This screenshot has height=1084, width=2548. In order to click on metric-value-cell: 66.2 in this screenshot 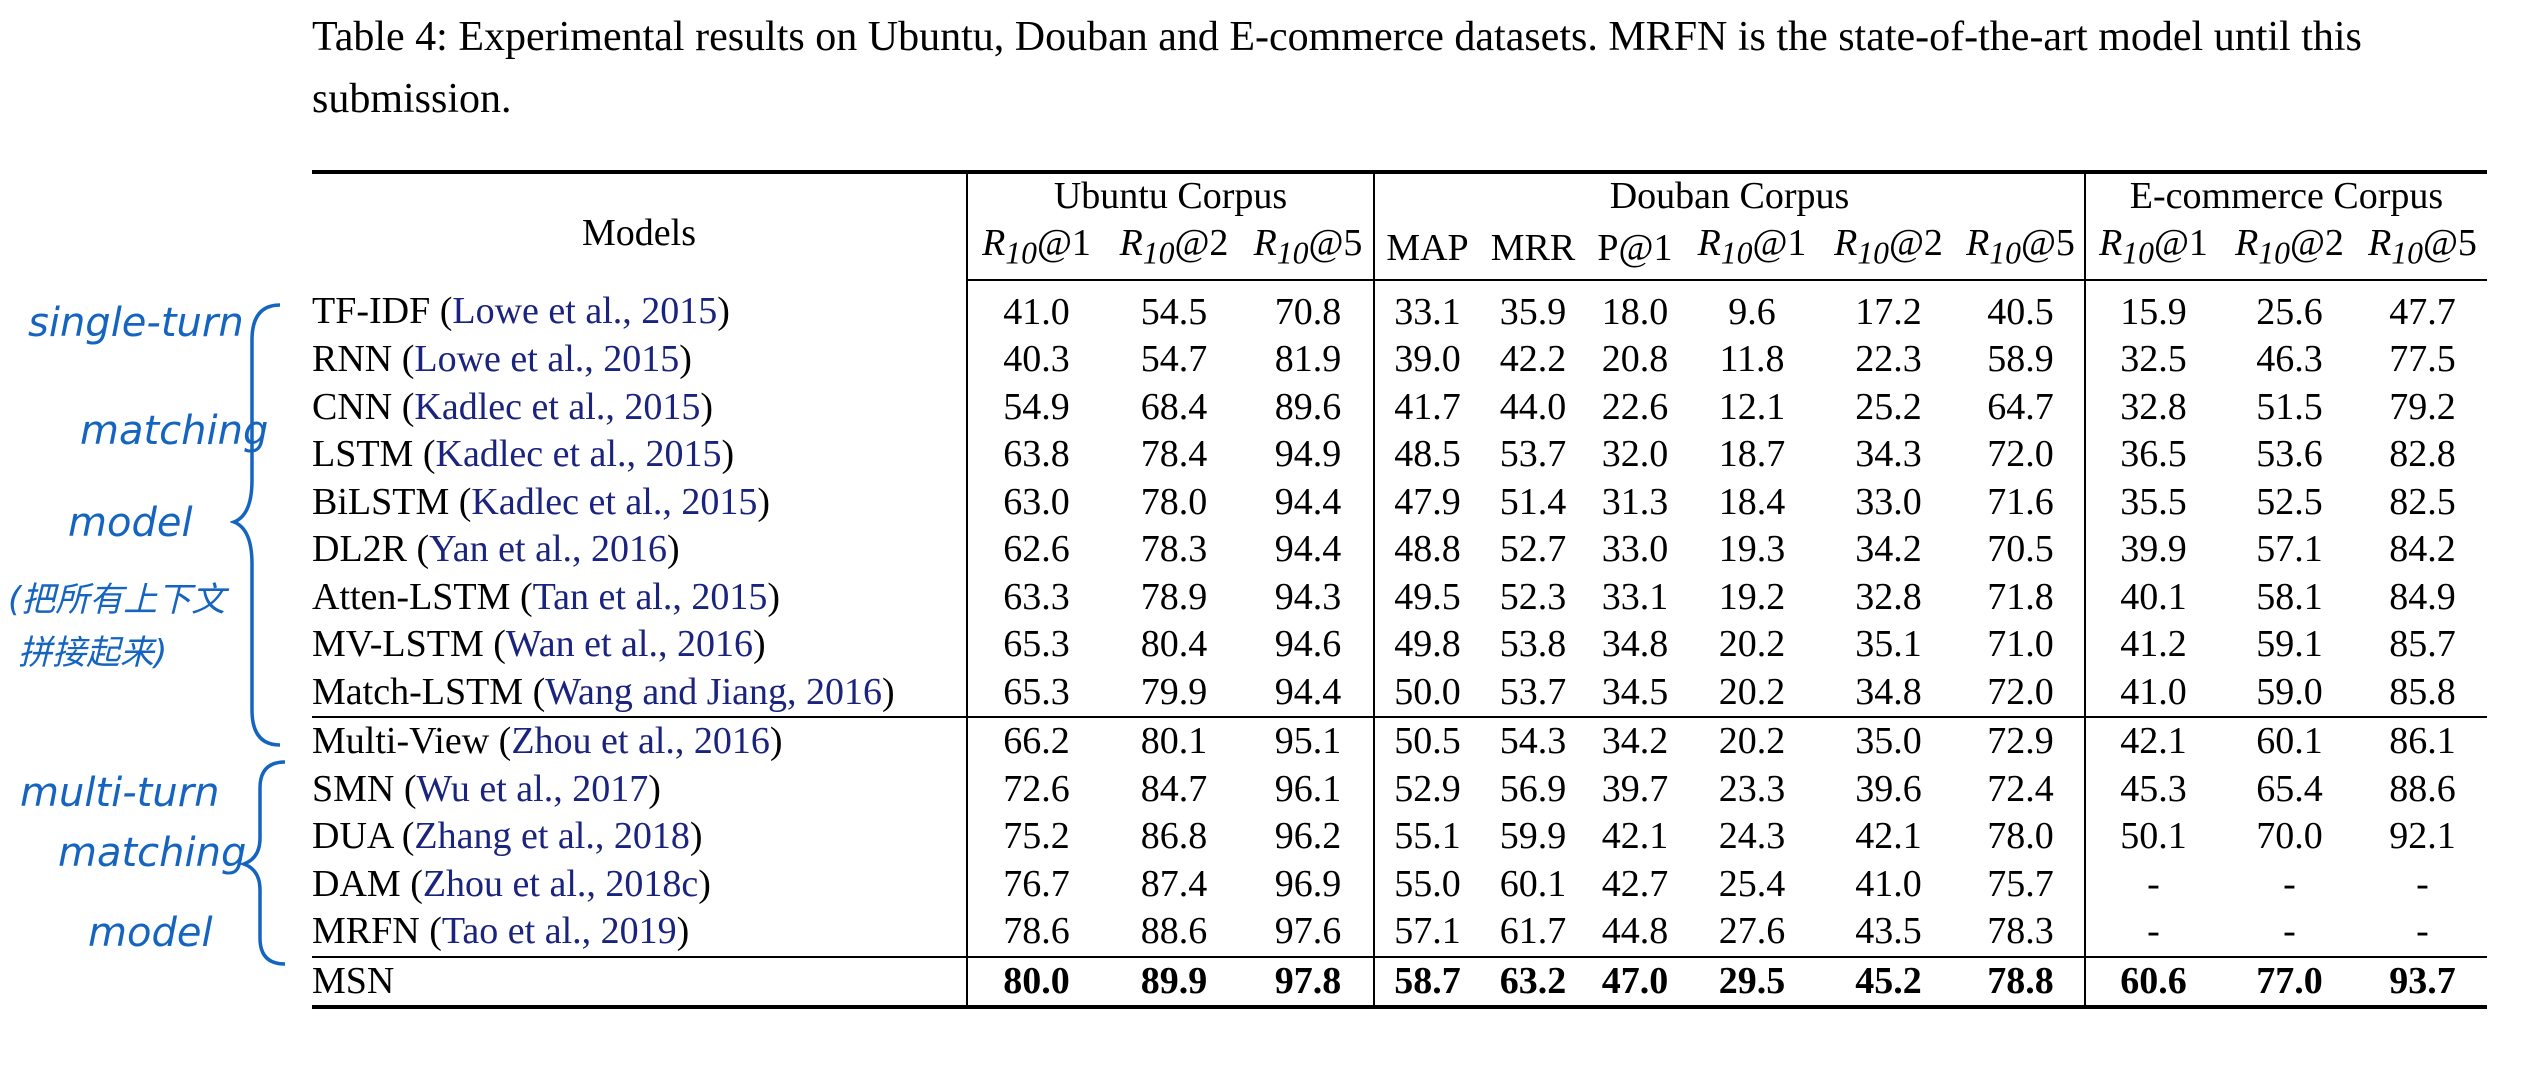, I will do `click(1035, 741)`.